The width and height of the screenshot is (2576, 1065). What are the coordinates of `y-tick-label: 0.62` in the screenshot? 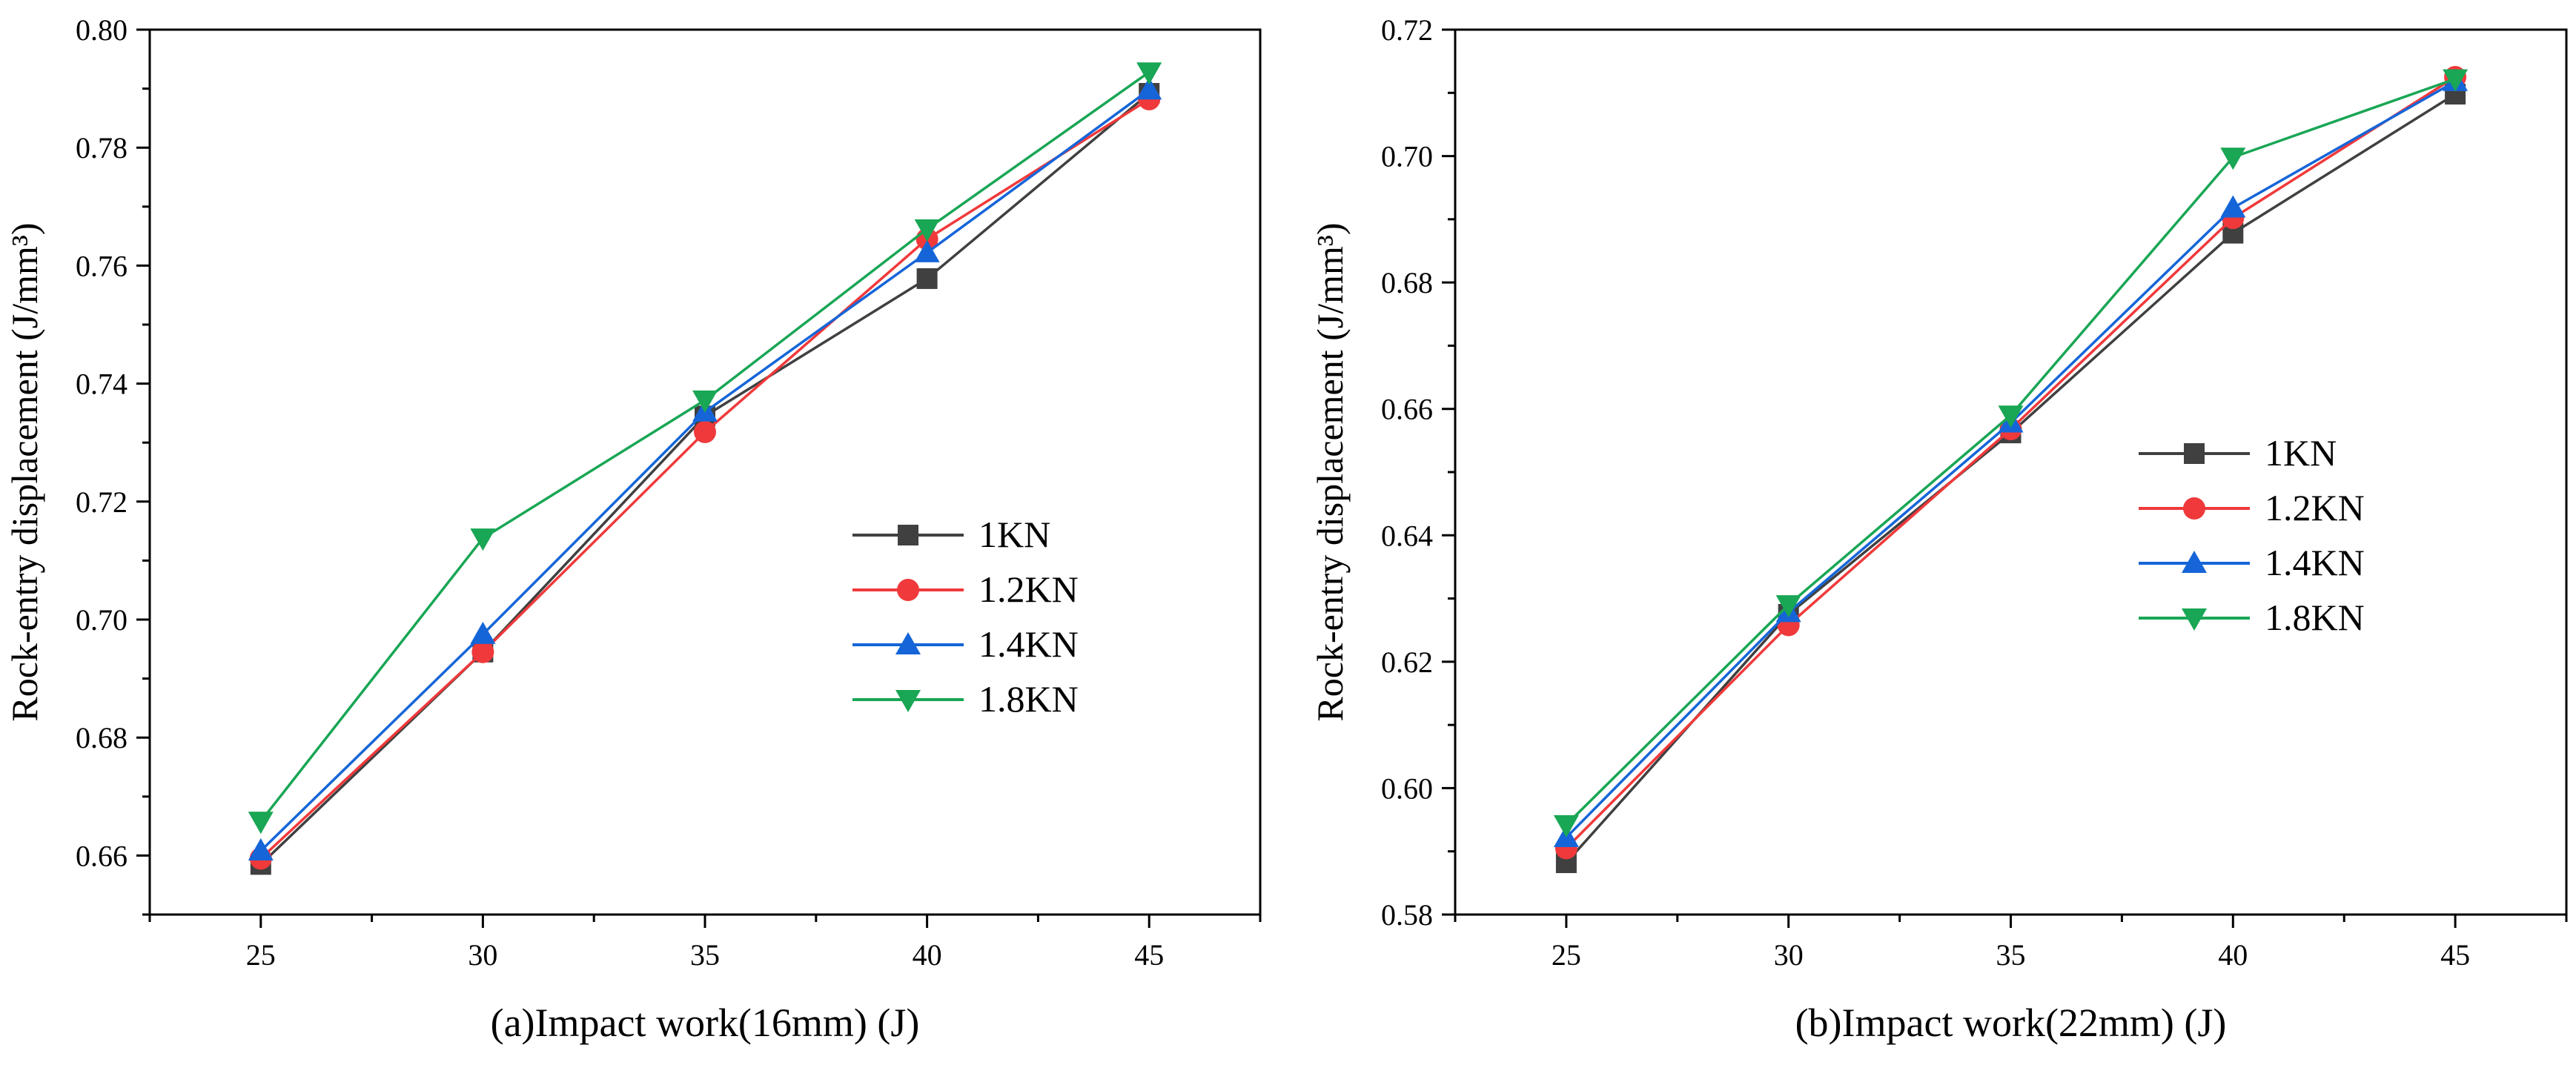 It's located at (1407, 662).